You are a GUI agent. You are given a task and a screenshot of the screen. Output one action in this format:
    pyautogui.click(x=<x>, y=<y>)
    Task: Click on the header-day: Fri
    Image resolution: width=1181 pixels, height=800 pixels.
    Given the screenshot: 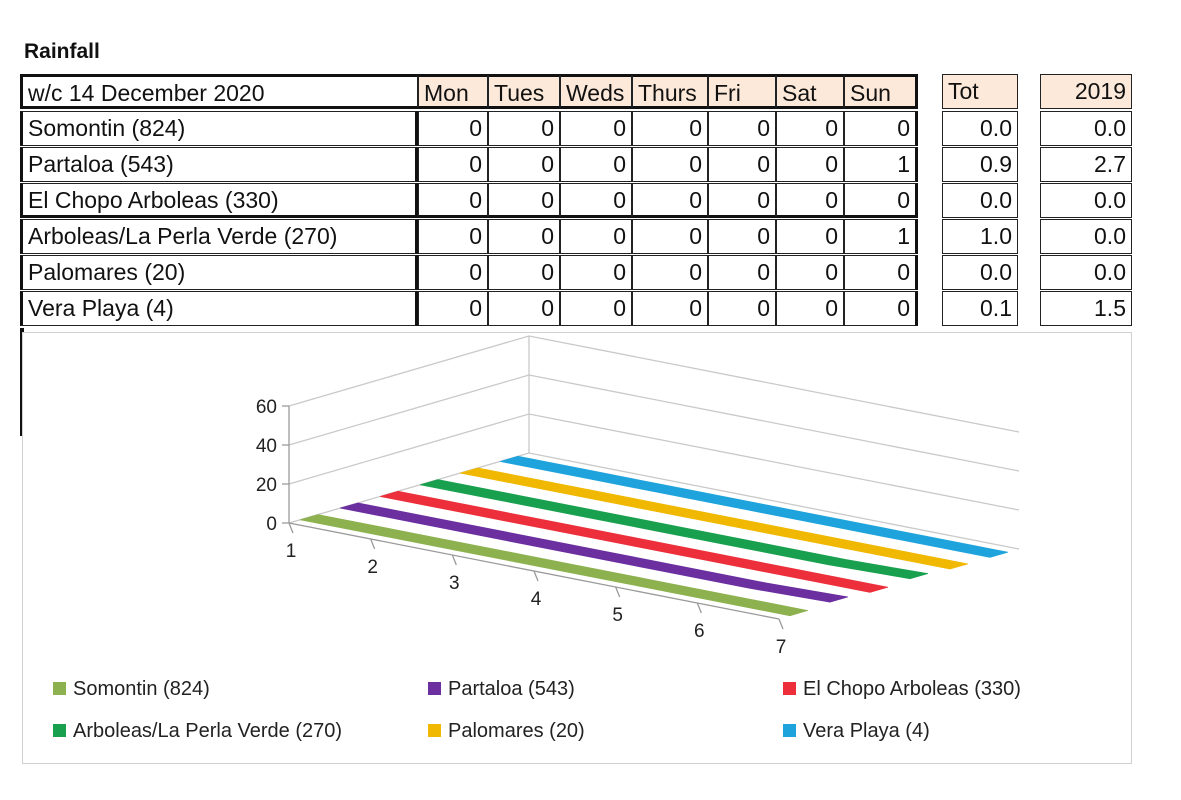 What is the action you would take?
    pyautogui.click(x=742, y=91)
    